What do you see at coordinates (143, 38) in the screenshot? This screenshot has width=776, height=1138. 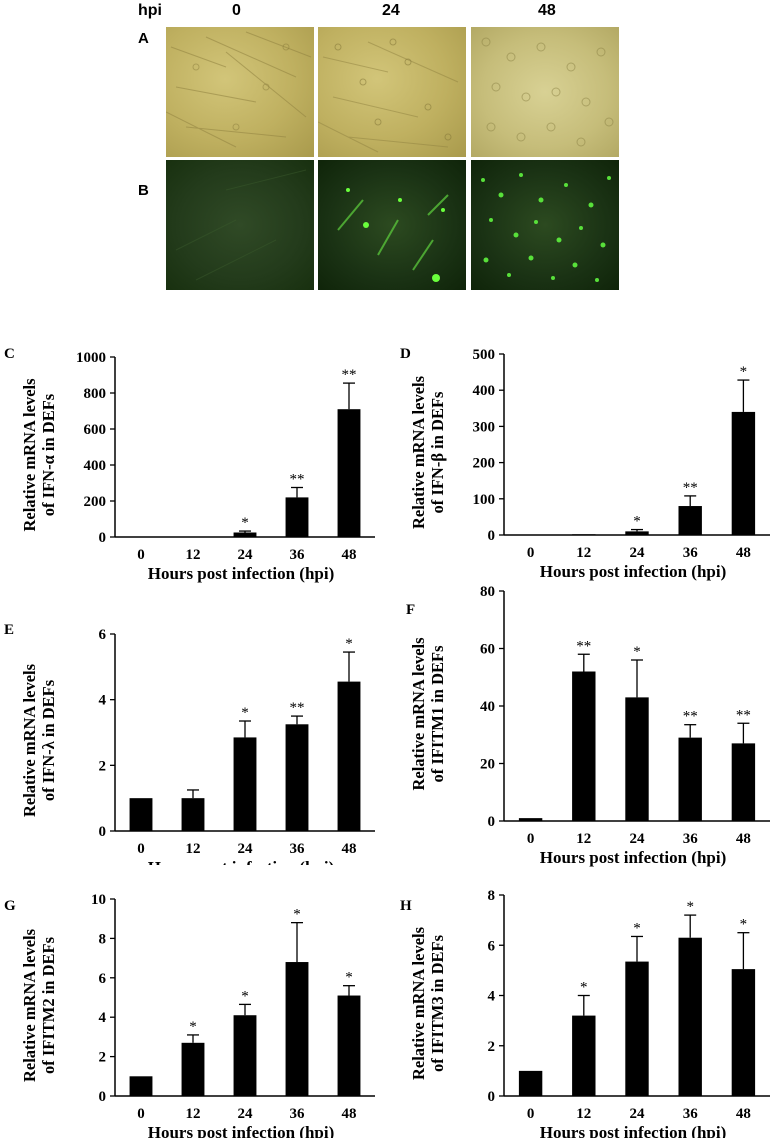 I see `panel-label-a: A` at bounding box center [143, 38].